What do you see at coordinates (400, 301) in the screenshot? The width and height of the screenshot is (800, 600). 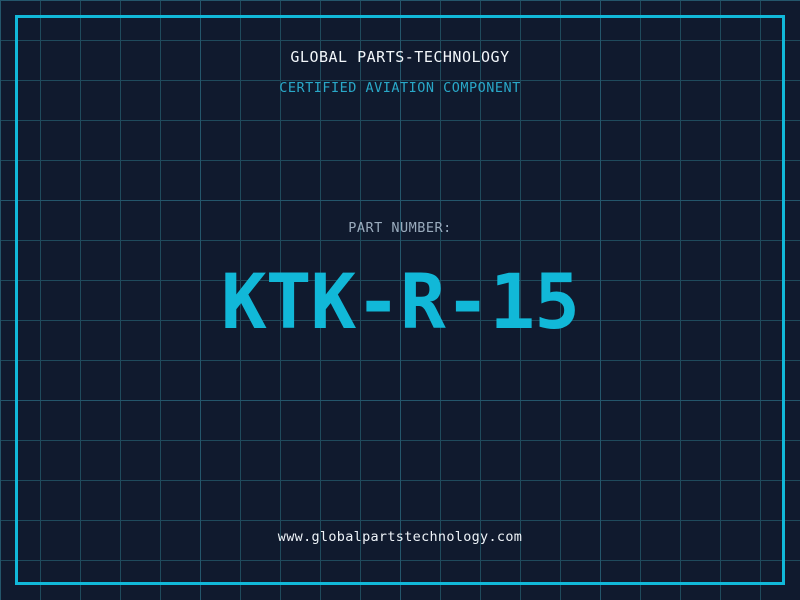 I see `part-number-value: KTK-R-15` at bounding box center [400, 301].